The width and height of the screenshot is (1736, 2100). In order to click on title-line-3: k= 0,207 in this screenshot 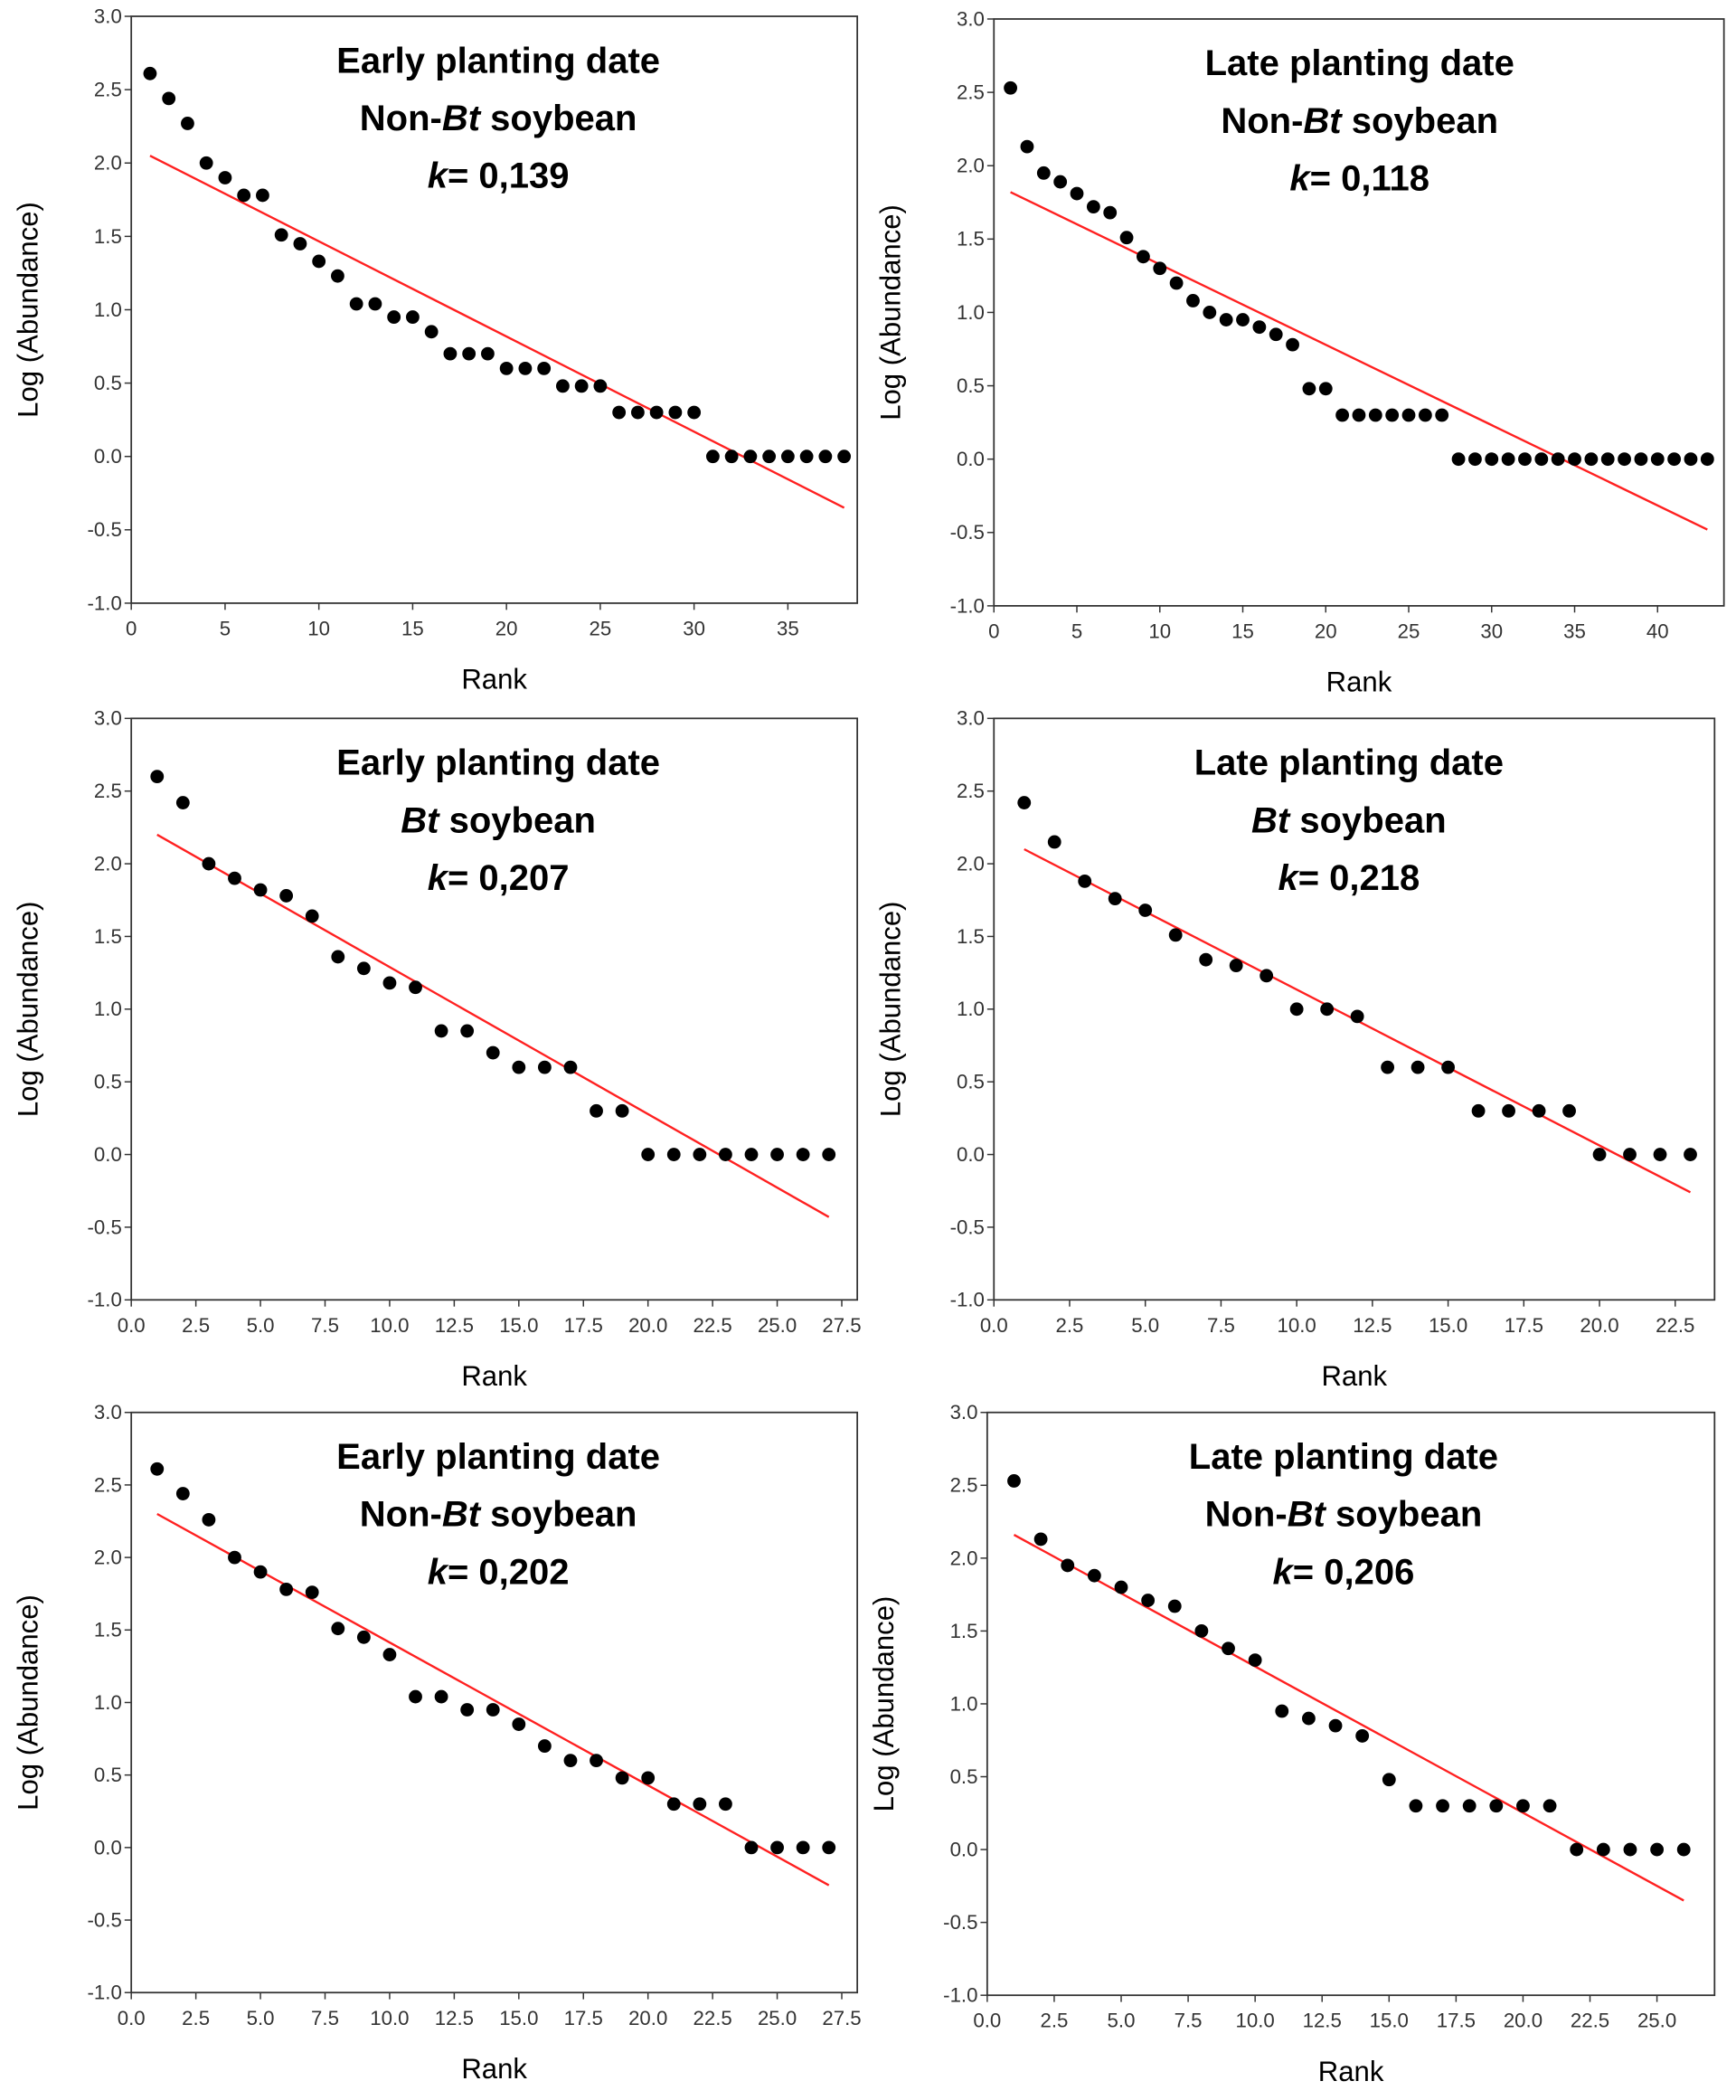, I will do `click(499, 878)`.